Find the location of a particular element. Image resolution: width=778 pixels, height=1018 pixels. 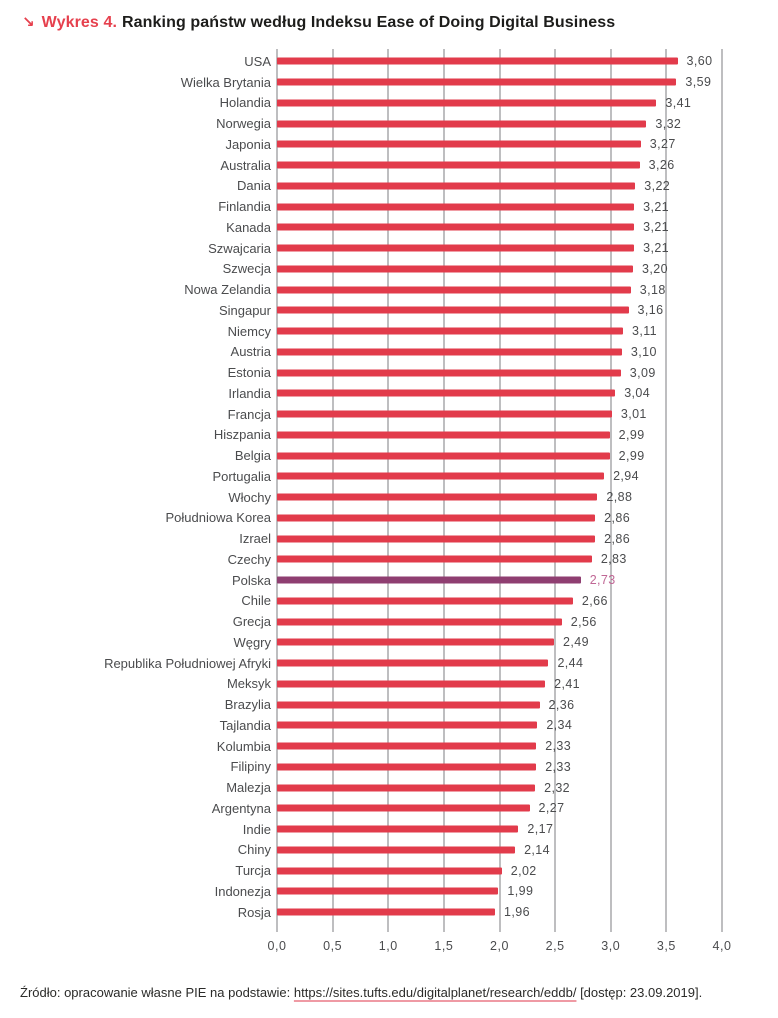

row-plot: 1,96 is located at coordinates (499, 912).